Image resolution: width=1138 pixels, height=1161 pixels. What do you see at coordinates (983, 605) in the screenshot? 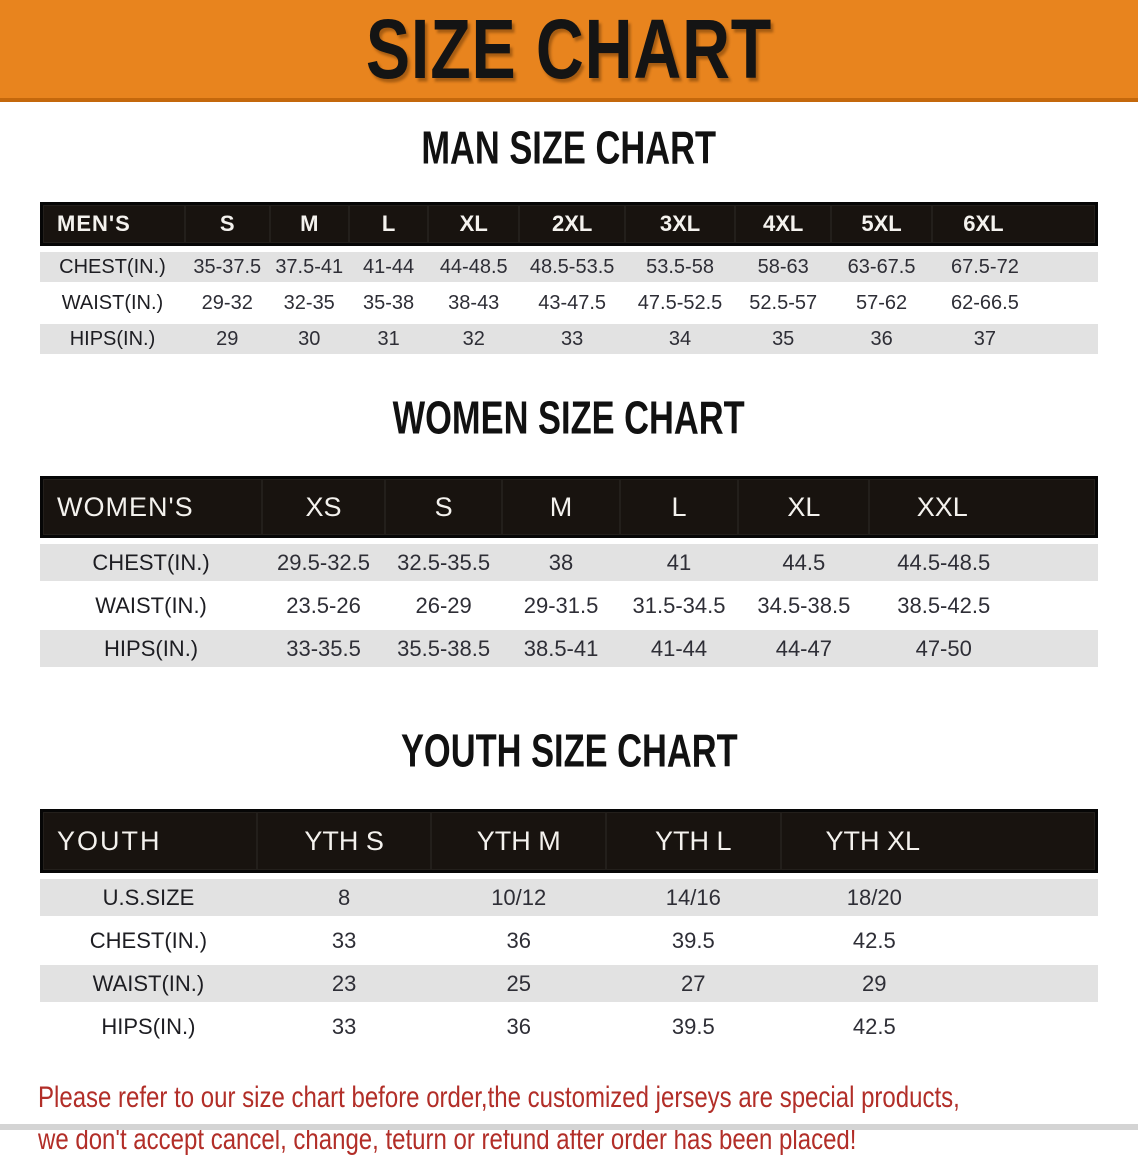
I see `value-cell: 38.5-42.5` at bounding box center [983, 605].